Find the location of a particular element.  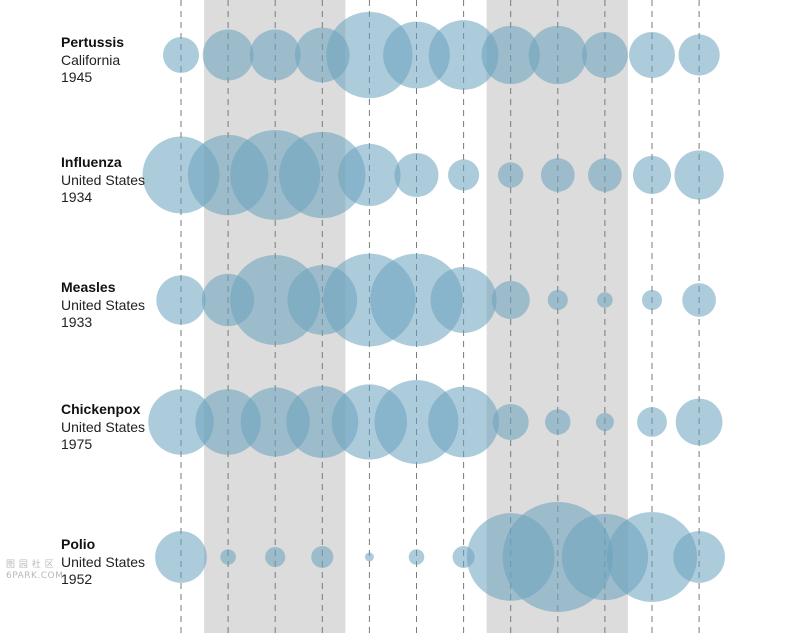

row-label-measles: Measles United States 1933 is located at coordinates (103, 305).